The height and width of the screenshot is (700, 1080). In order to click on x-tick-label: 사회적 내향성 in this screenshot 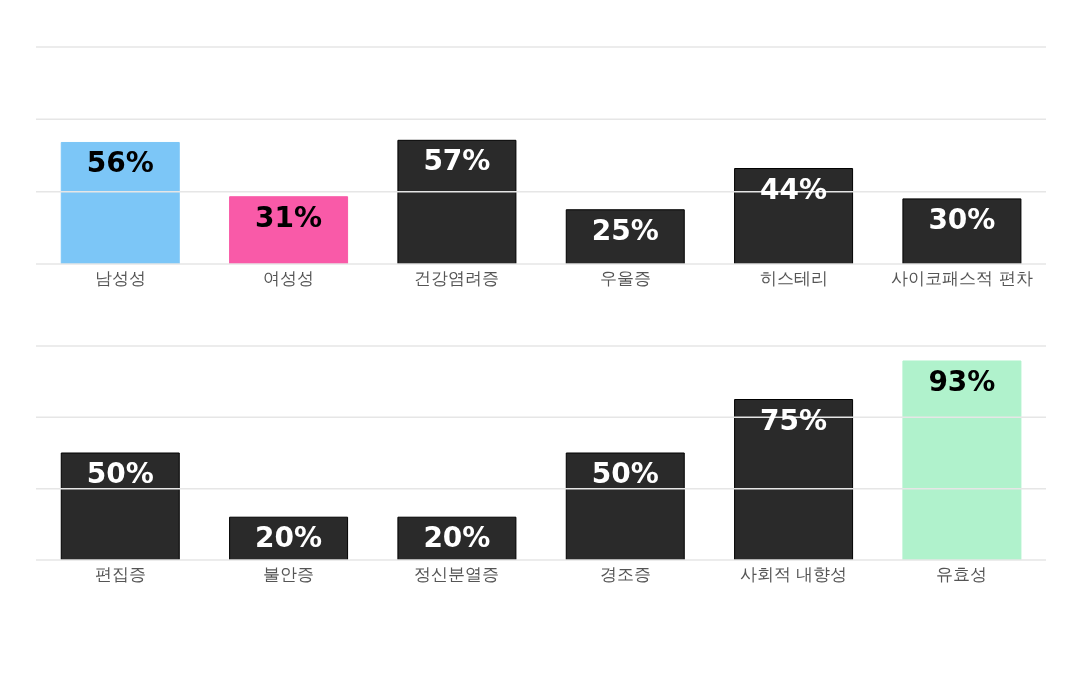, I will do `click(793, 574)`.